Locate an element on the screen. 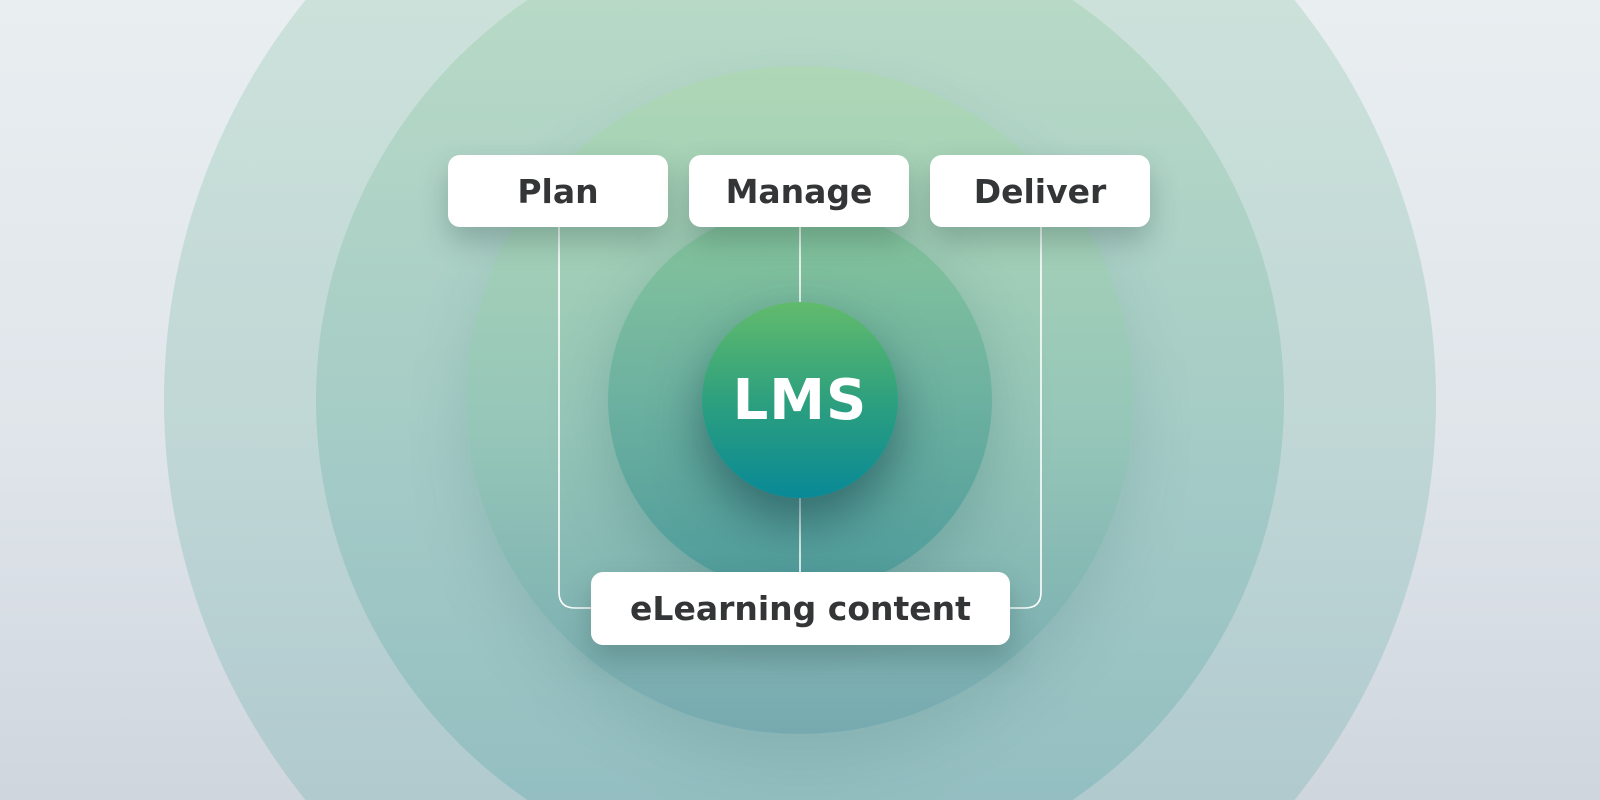 This screenshot has width=1600, height=800. deliver-label: Deliver is located at coordinates (1040, 191).